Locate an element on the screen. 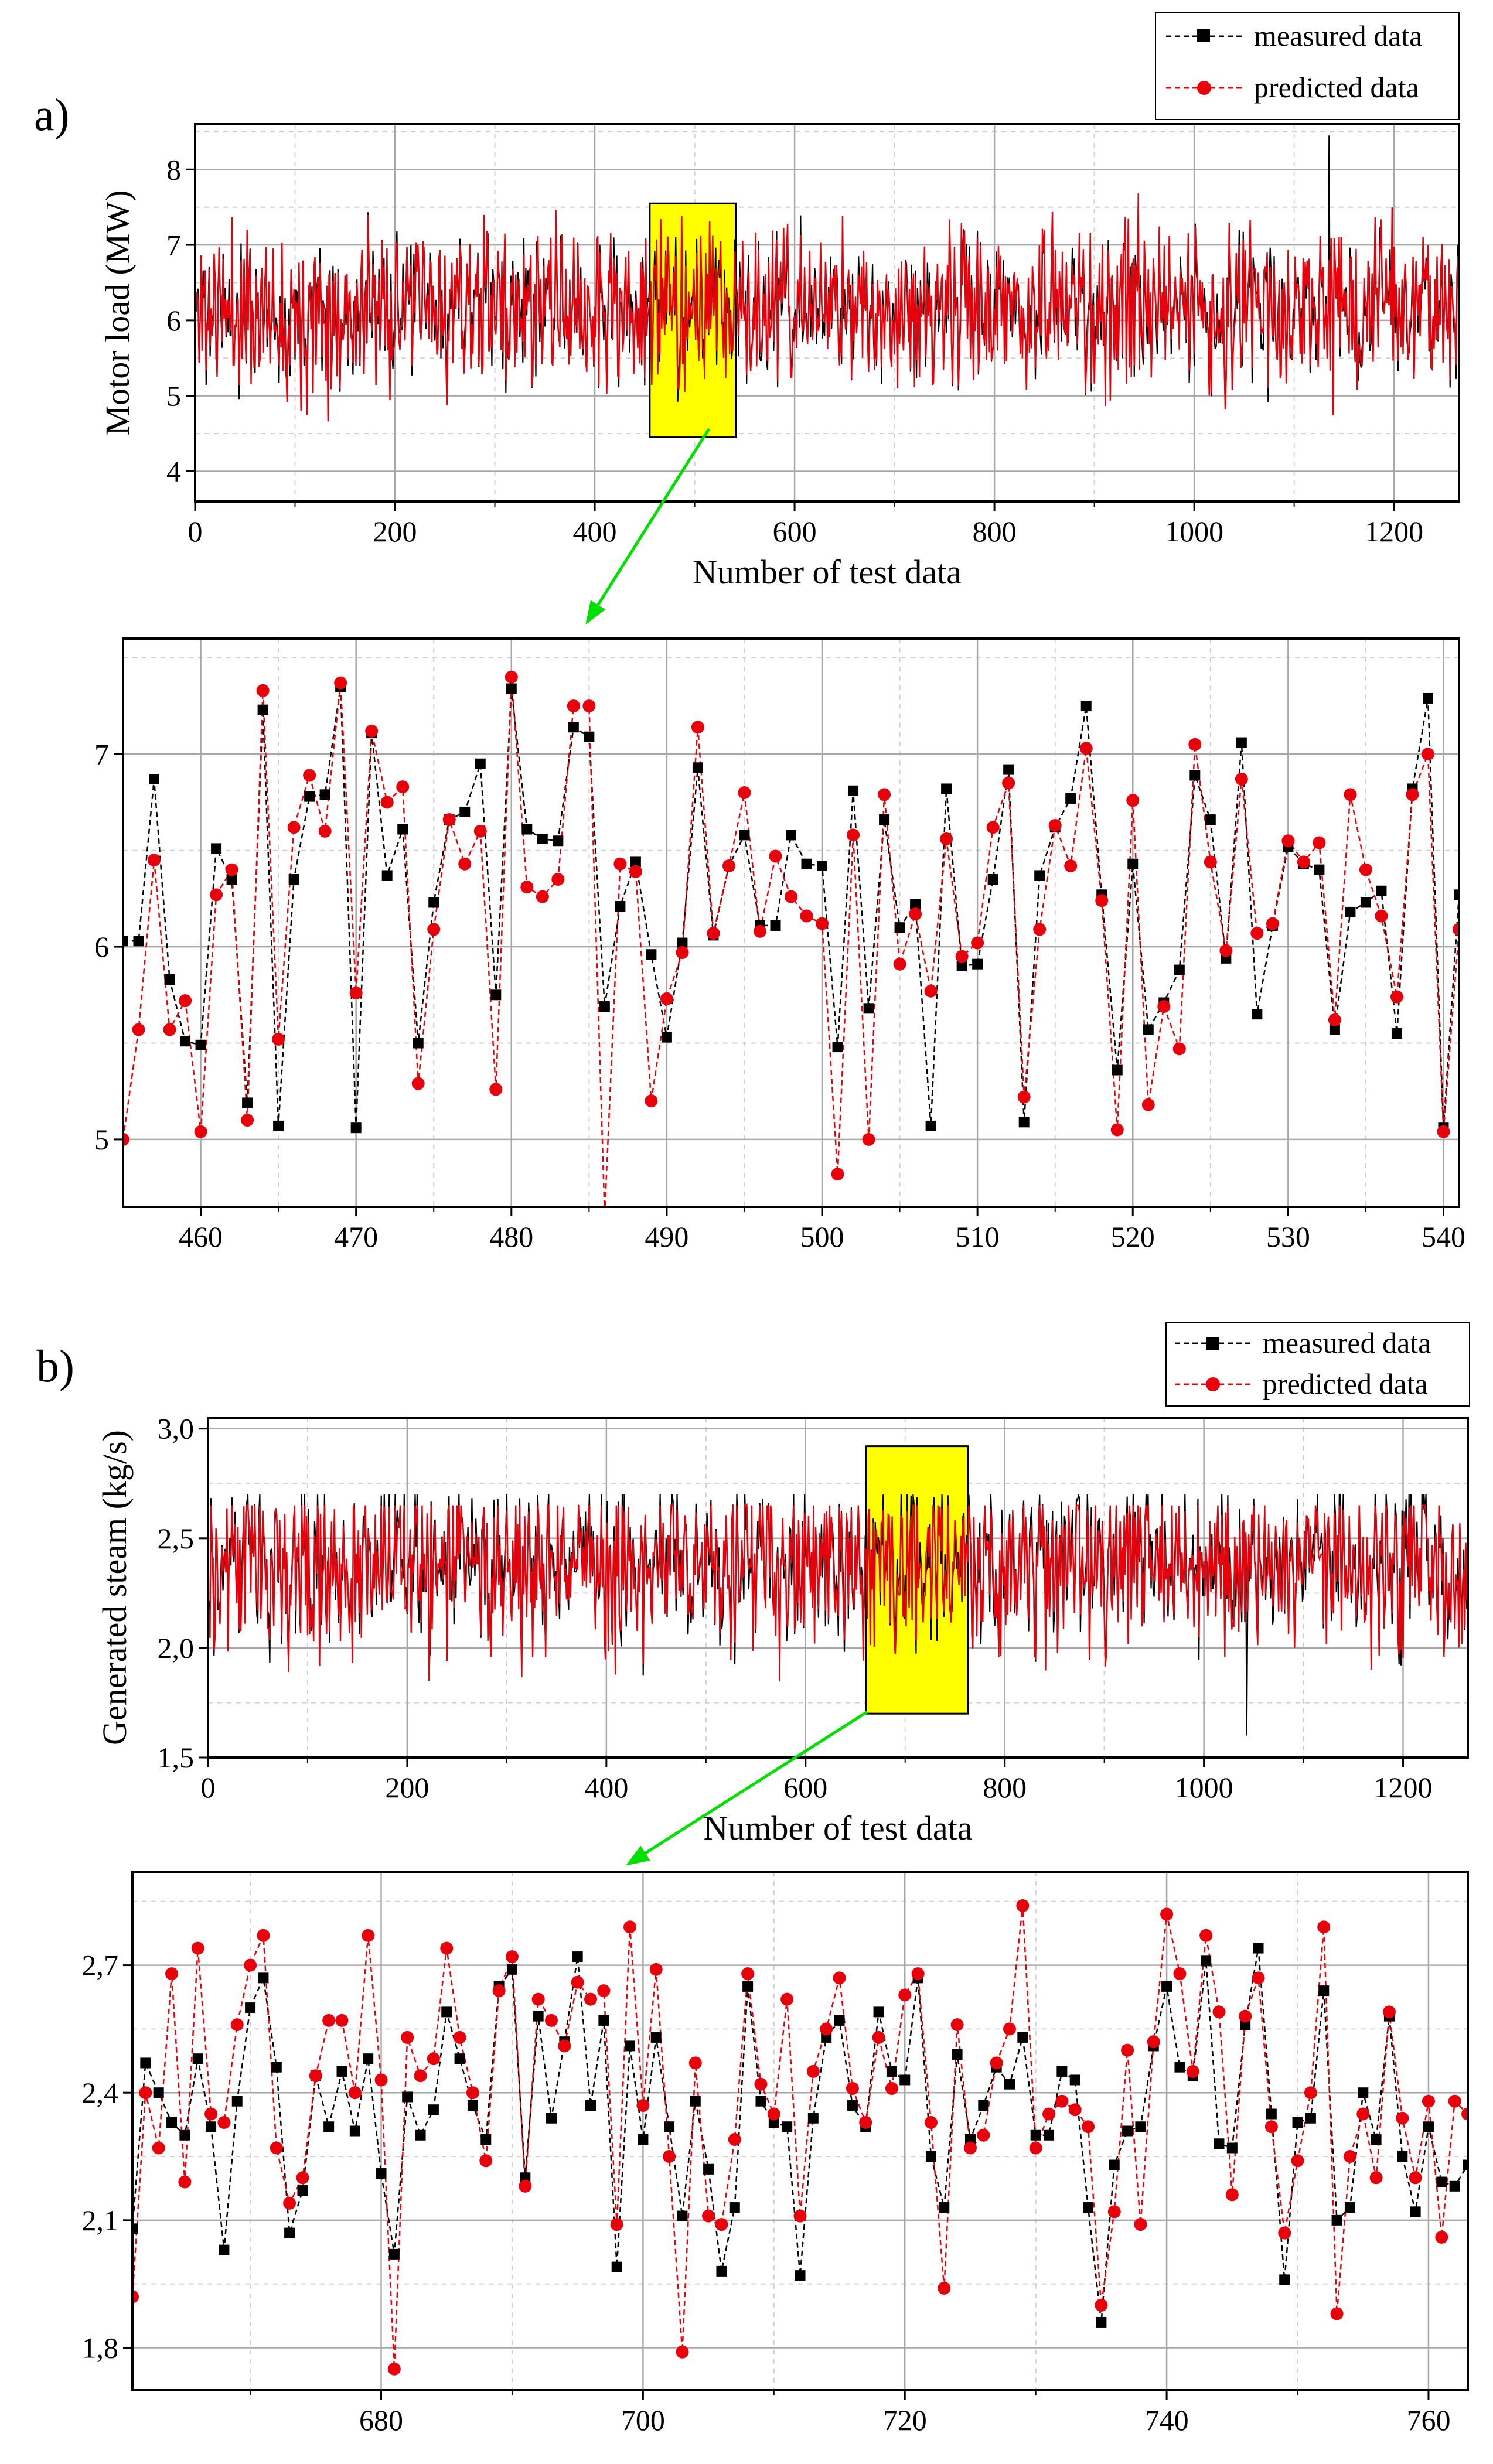 This screenshot has height=2464, width=1493. x-tick-label: 1000 is located at coordinates (1204, 1787).